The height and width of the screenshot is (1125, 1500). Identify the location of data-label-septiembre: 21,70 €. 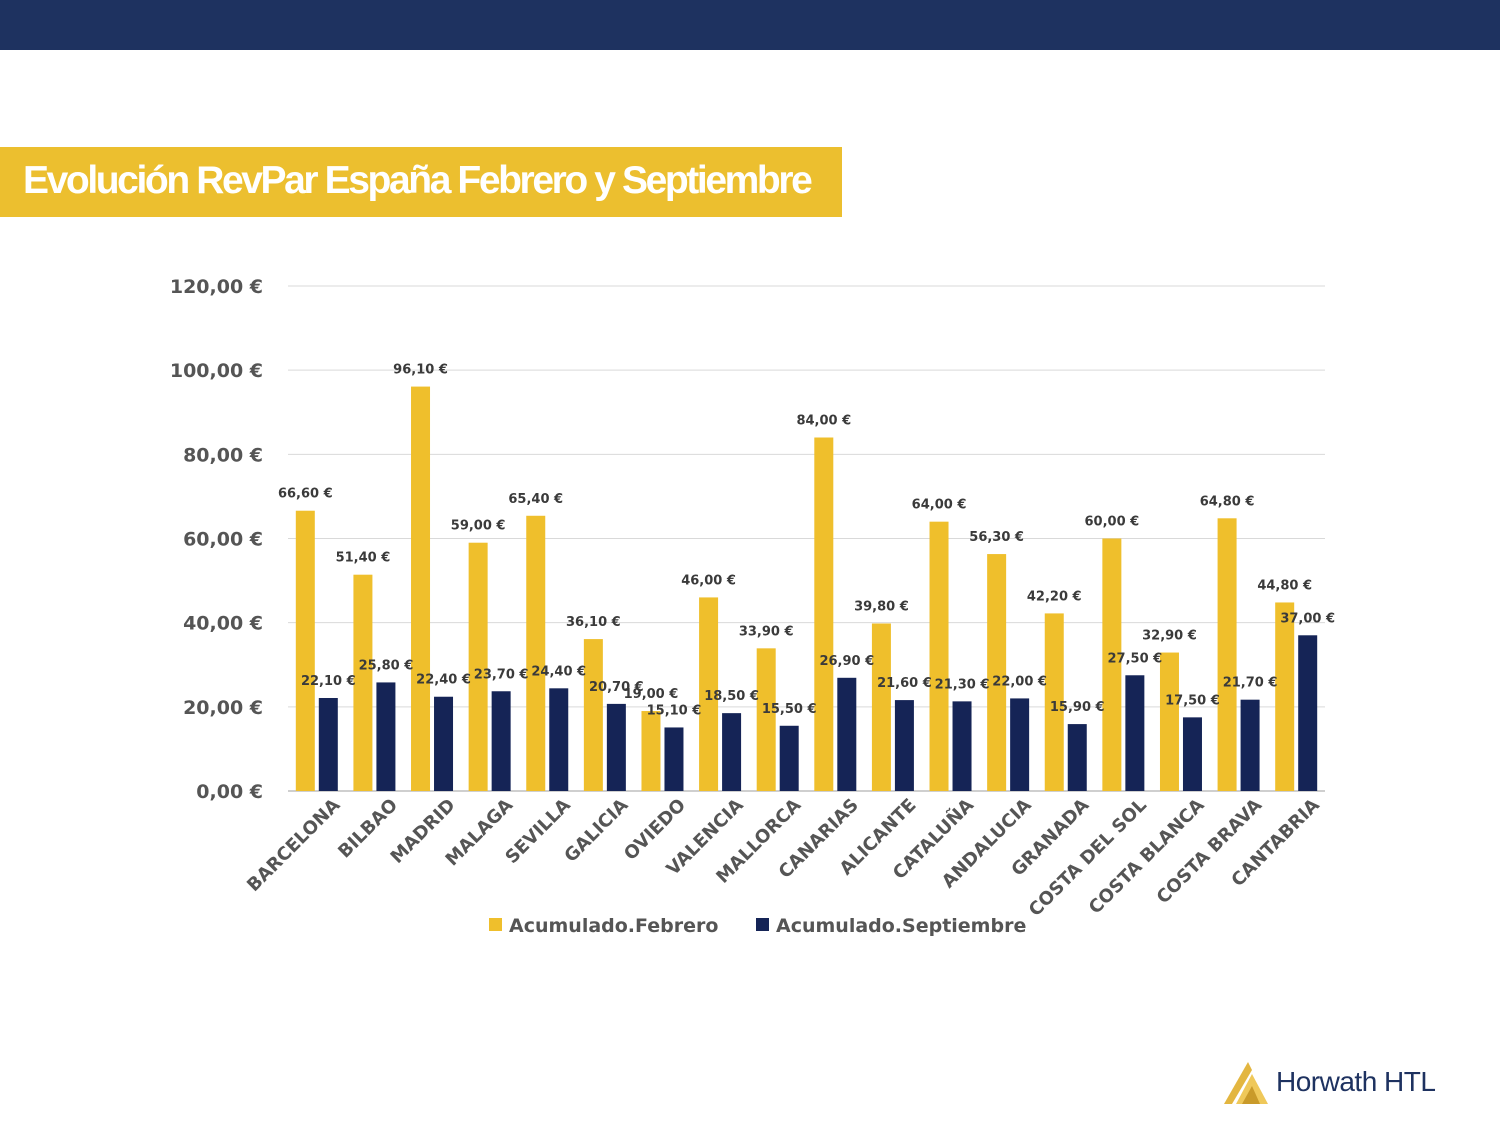
(1250, 683).